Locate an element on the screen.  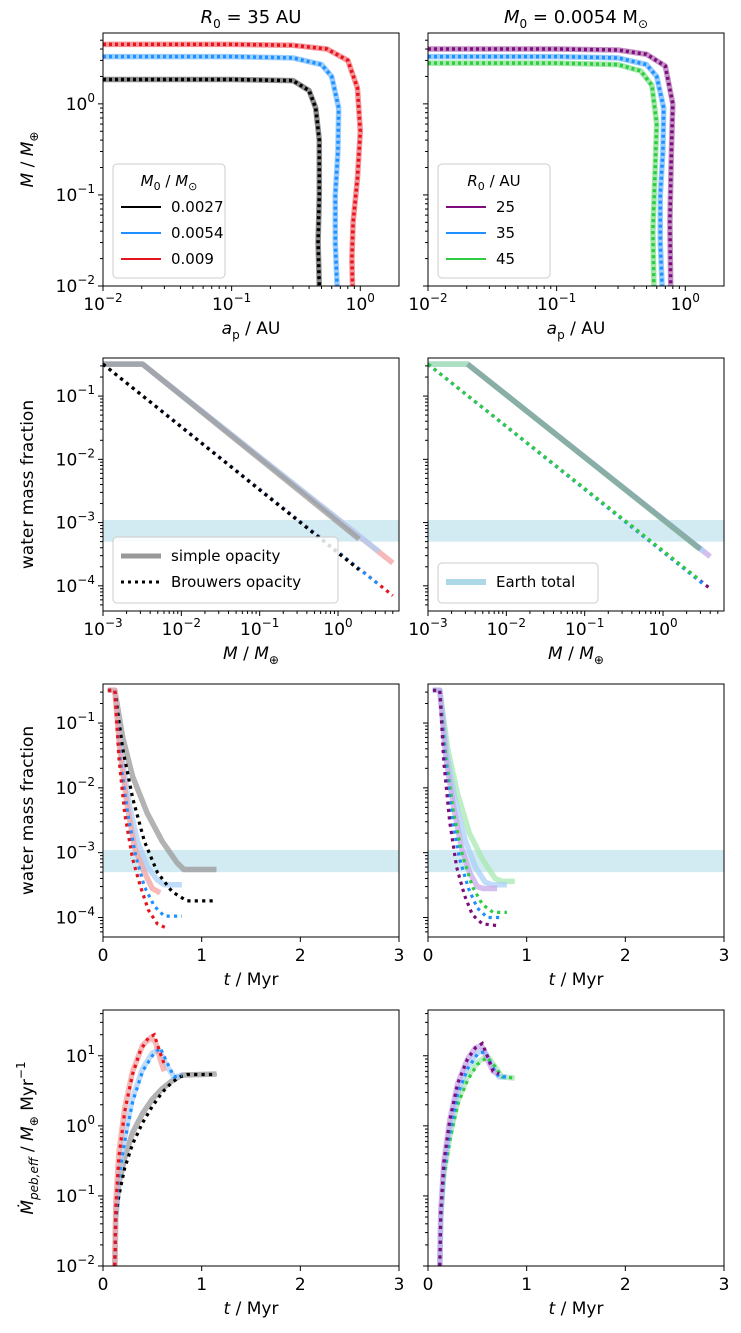
y-tick-label: 10¹ is located at coordinates (80, 1055).